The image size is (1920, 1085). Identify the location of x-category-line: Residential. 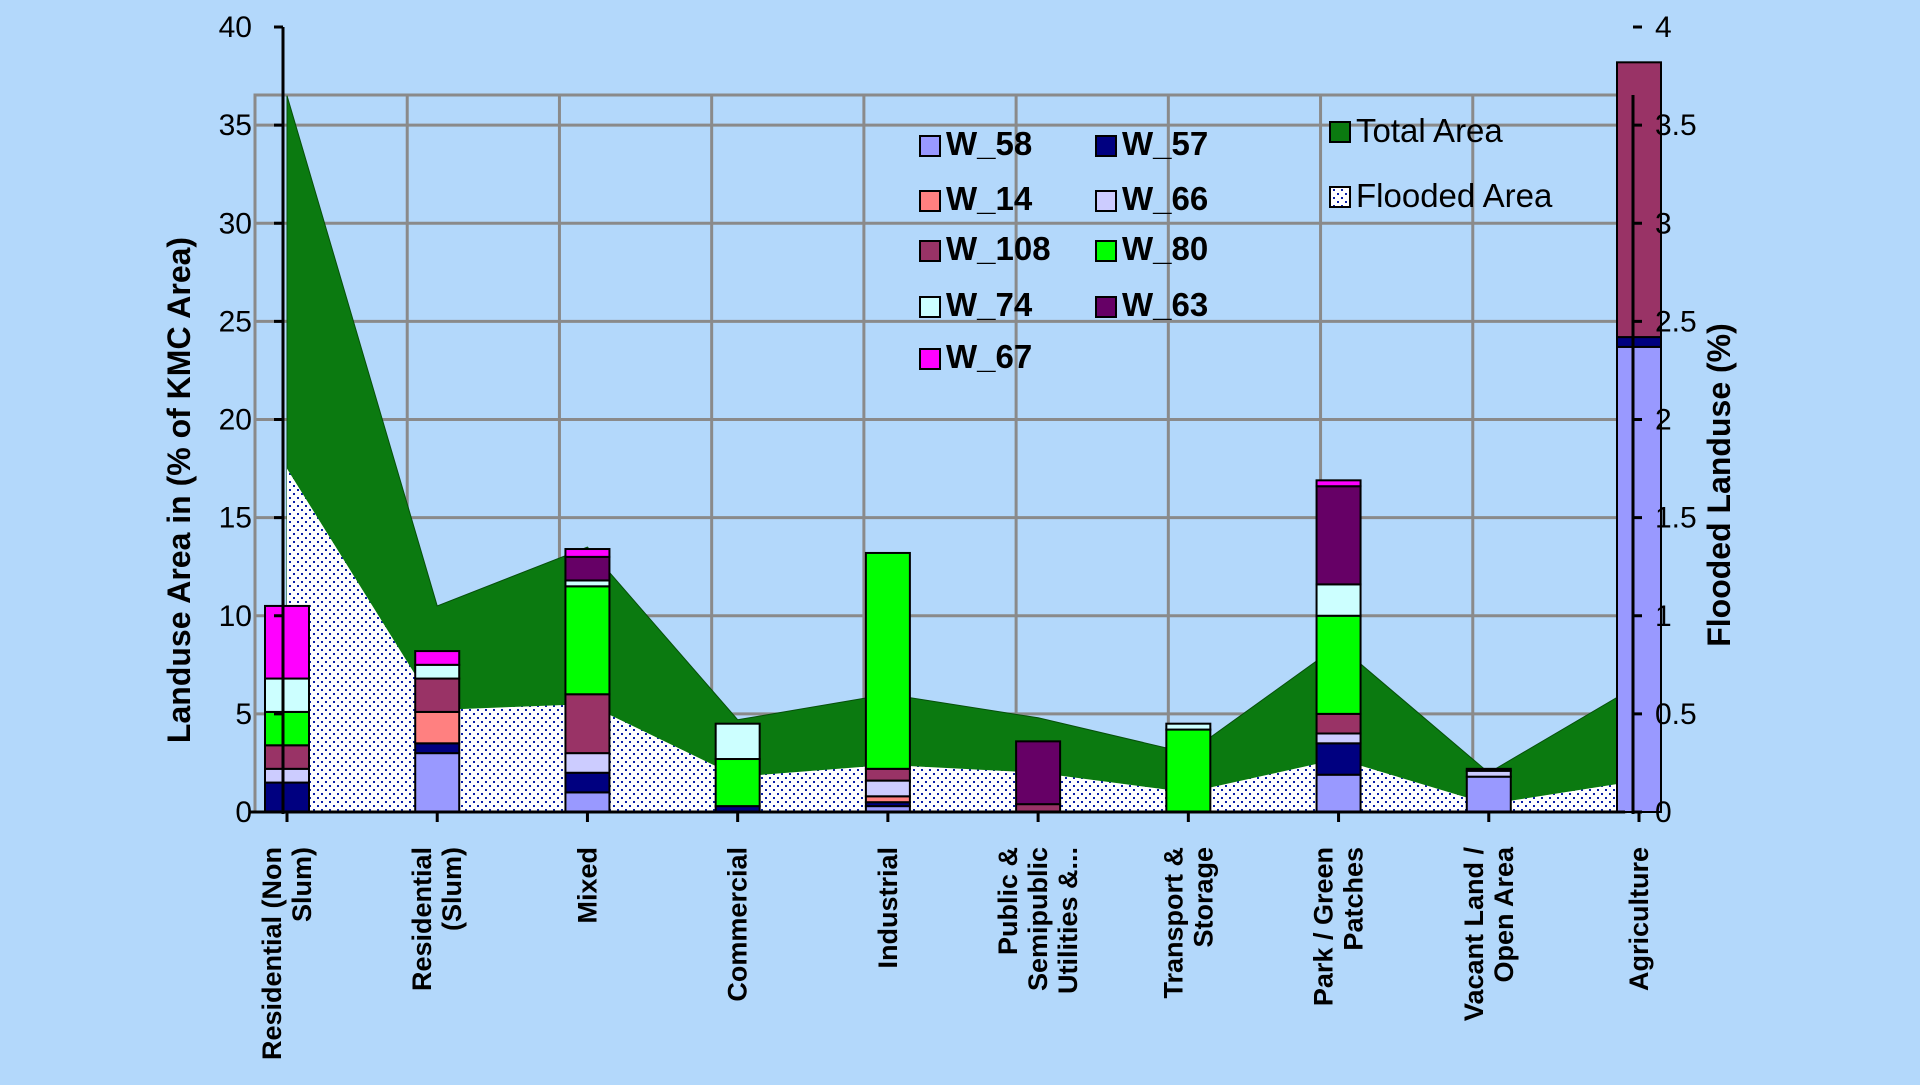
(422, 919).